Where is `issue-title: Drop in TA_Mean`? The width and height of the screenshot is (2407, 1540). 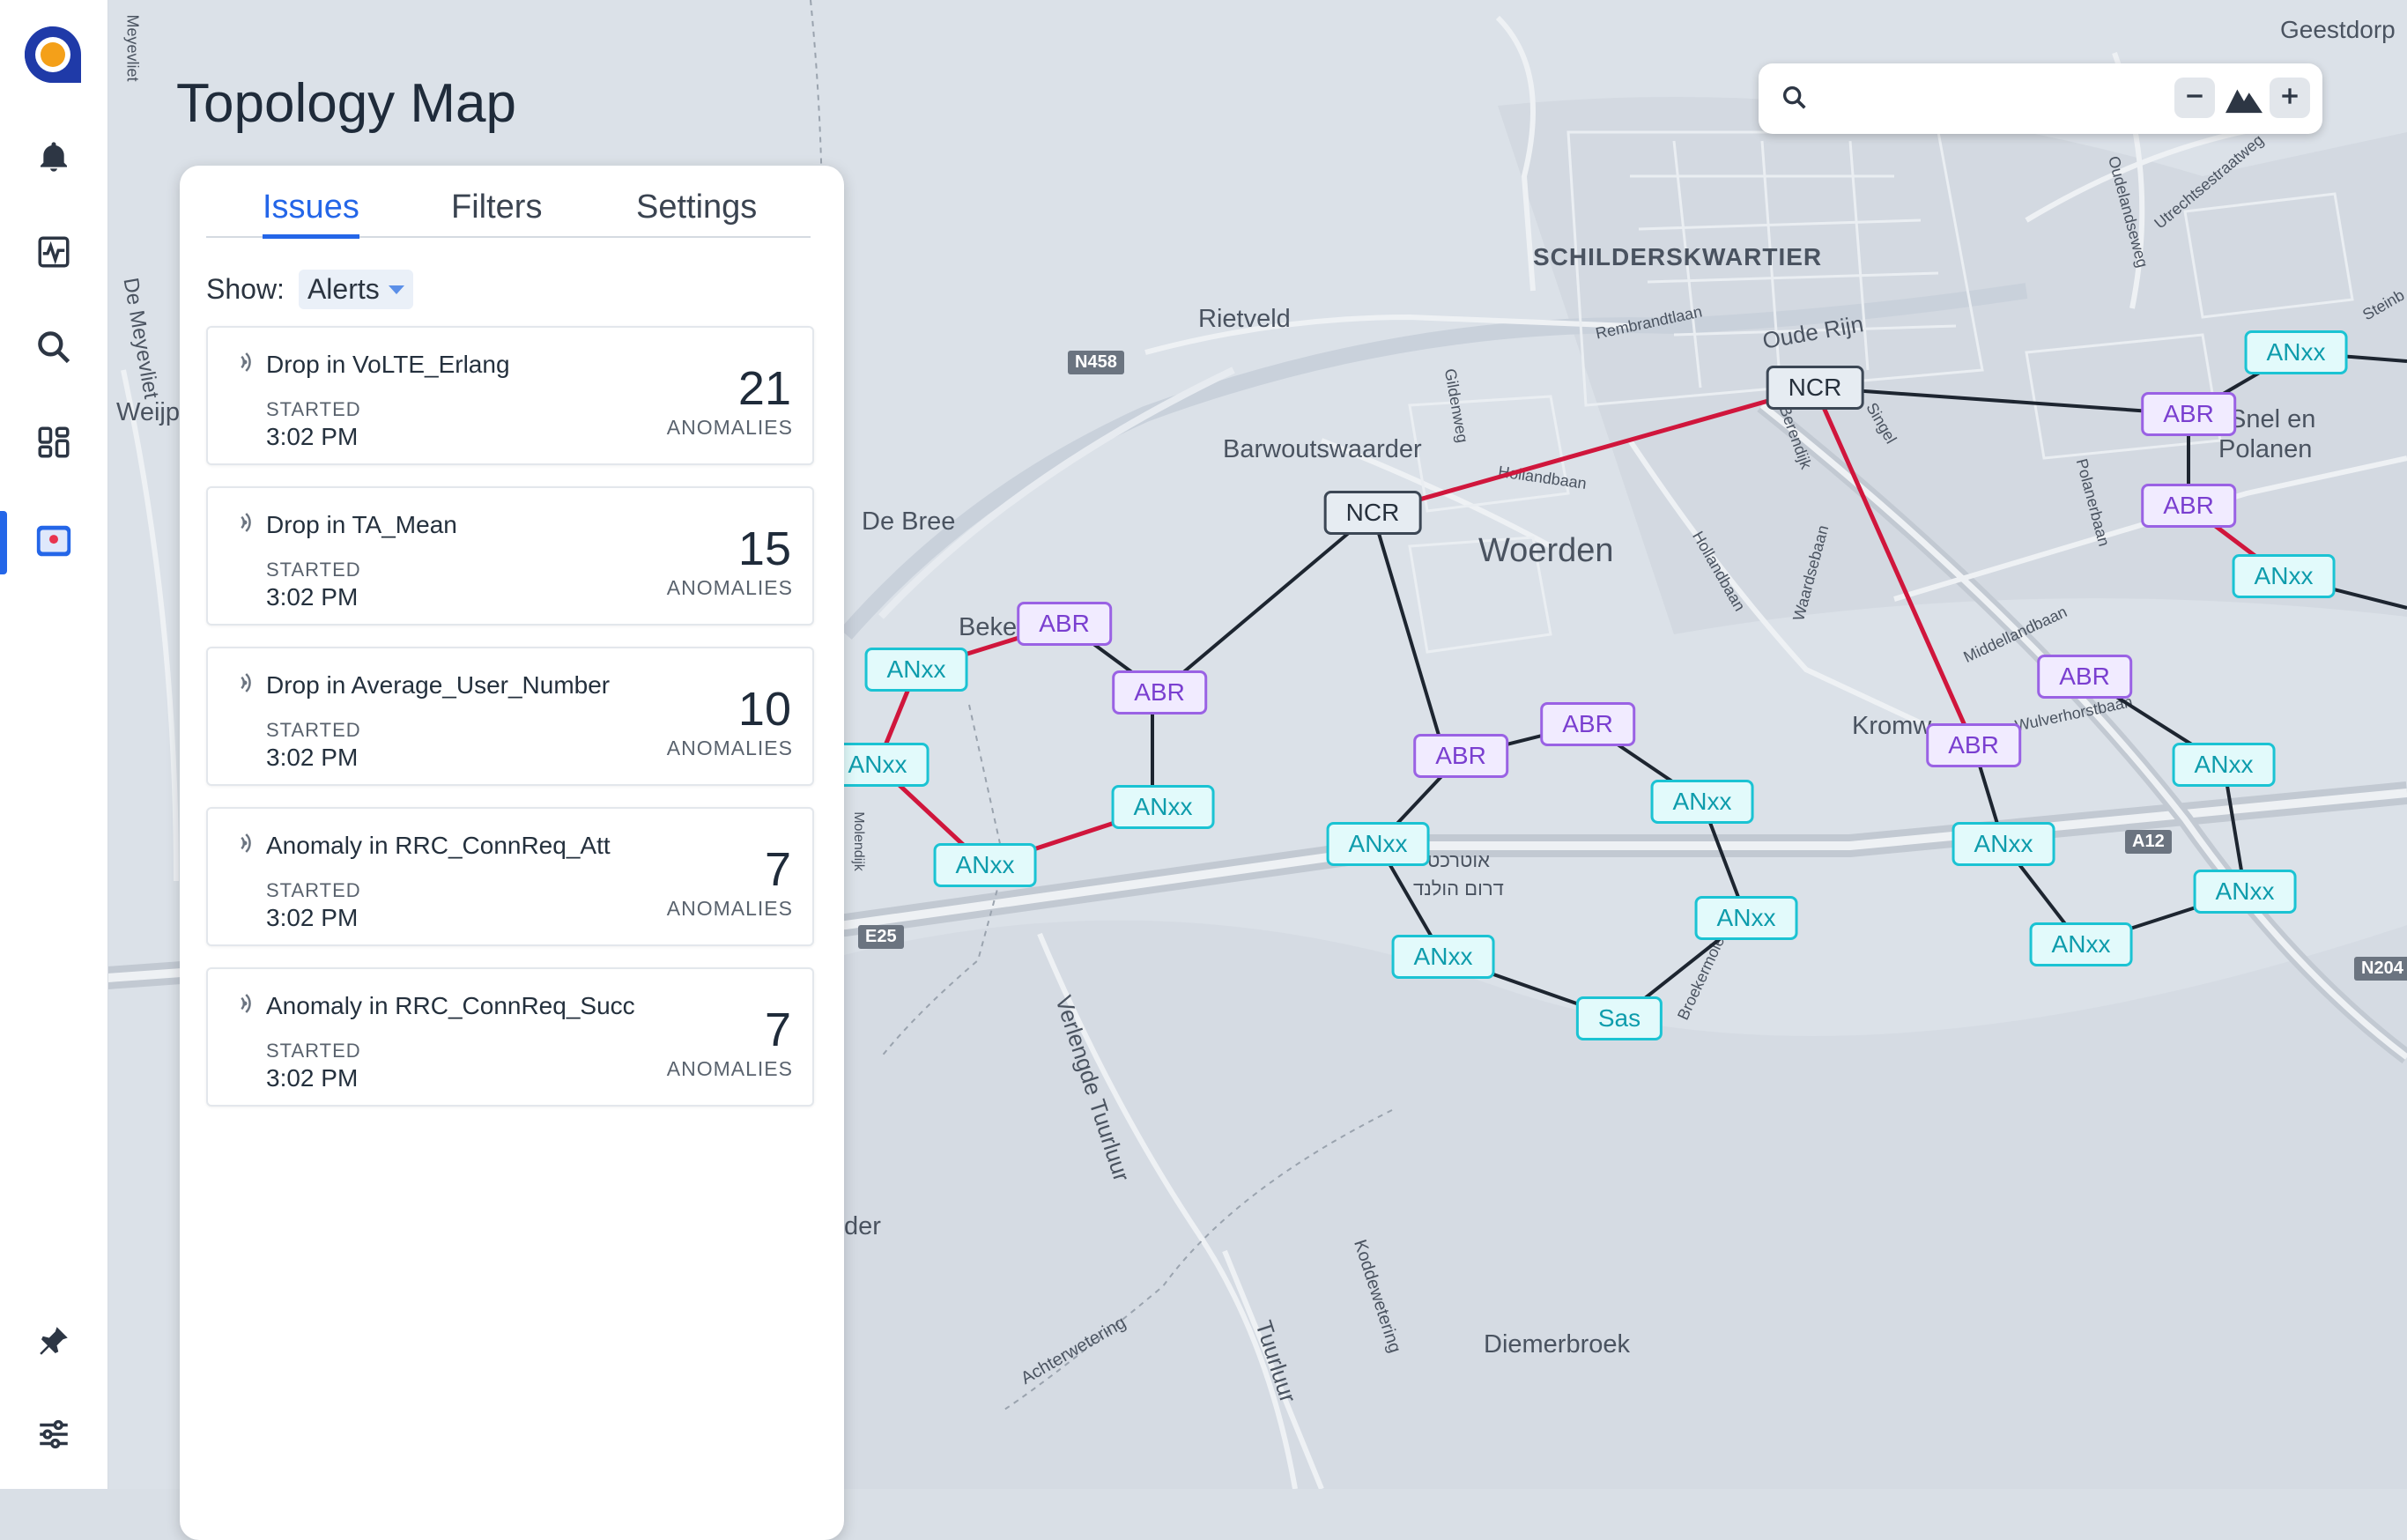 issue-title: Drop in TA_Mean is located at coordinates (361, 525).